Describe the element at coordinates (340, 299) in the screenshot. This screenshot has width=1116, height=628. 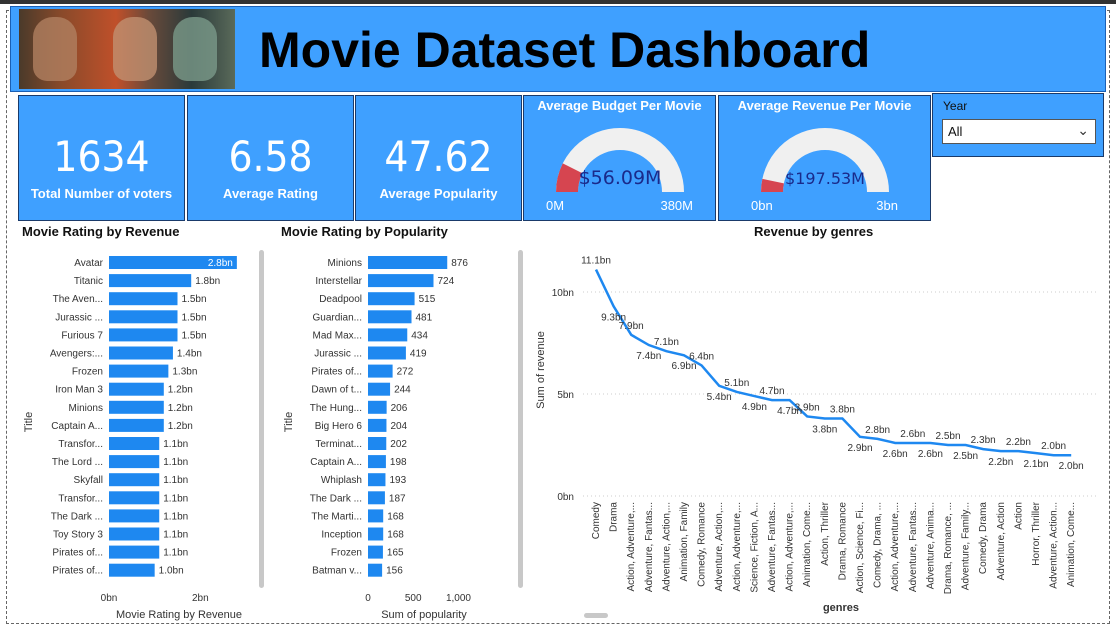
I see `y-tick-label: Deadpool` at that location.